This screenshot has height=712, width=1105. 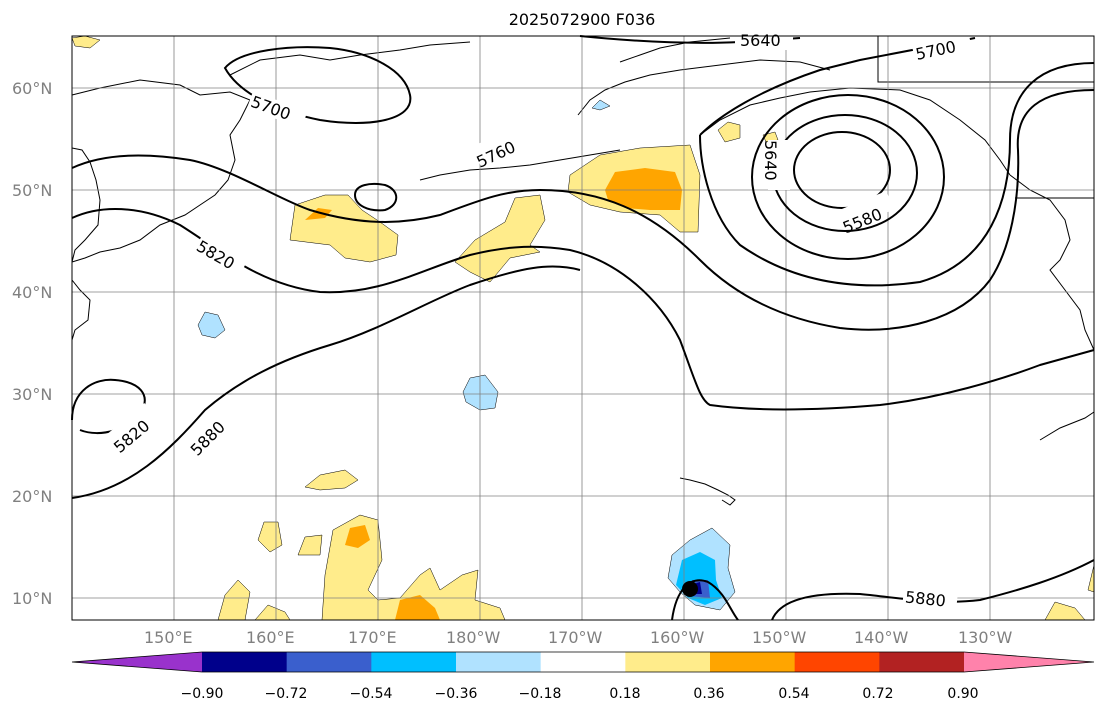 I want to click on colorbar-tick-label: 0.18, so click(x=624, y=694).